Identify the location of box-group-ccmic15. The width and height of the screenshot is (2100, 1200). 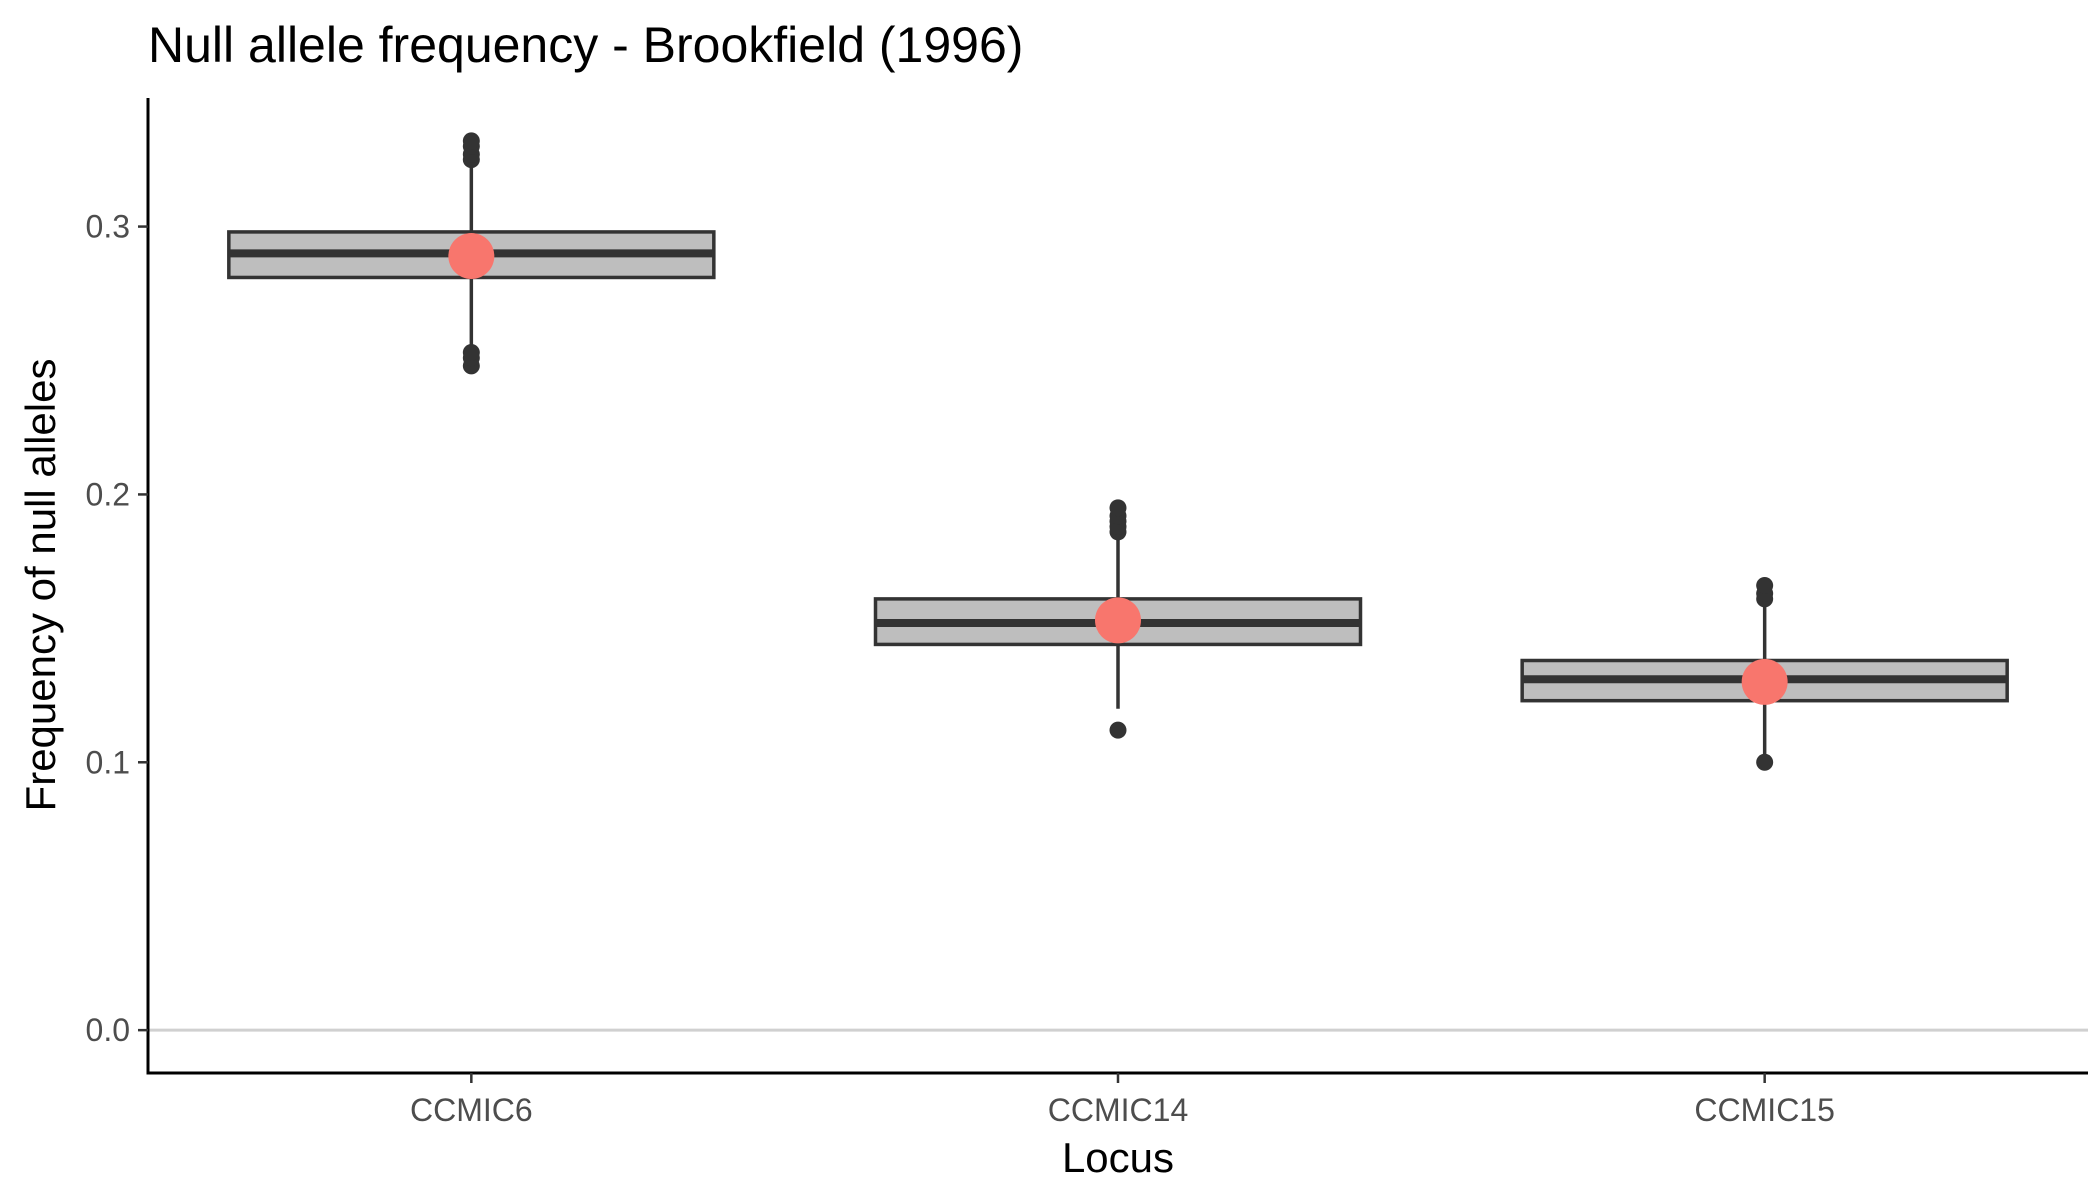
(1764, 674).